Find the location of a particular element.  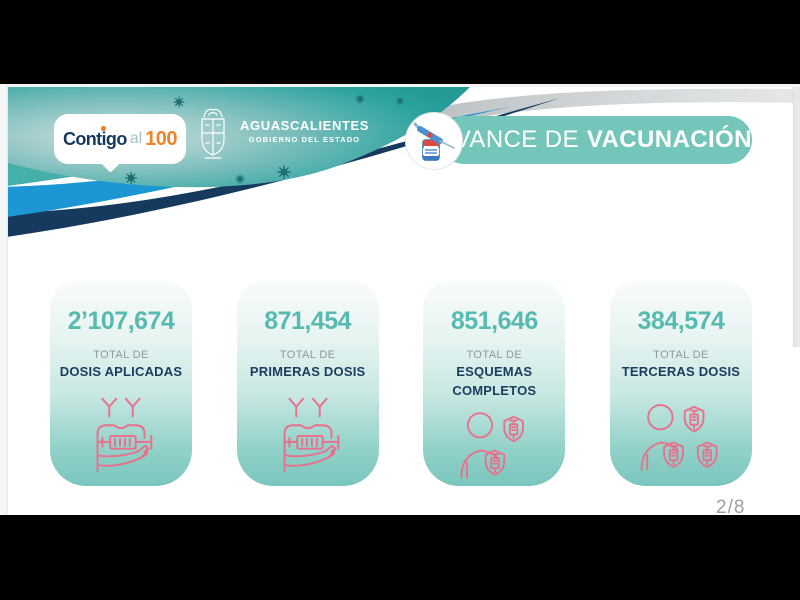

government-name: AGUASCALIENTES is located at coordinates (305, 125).